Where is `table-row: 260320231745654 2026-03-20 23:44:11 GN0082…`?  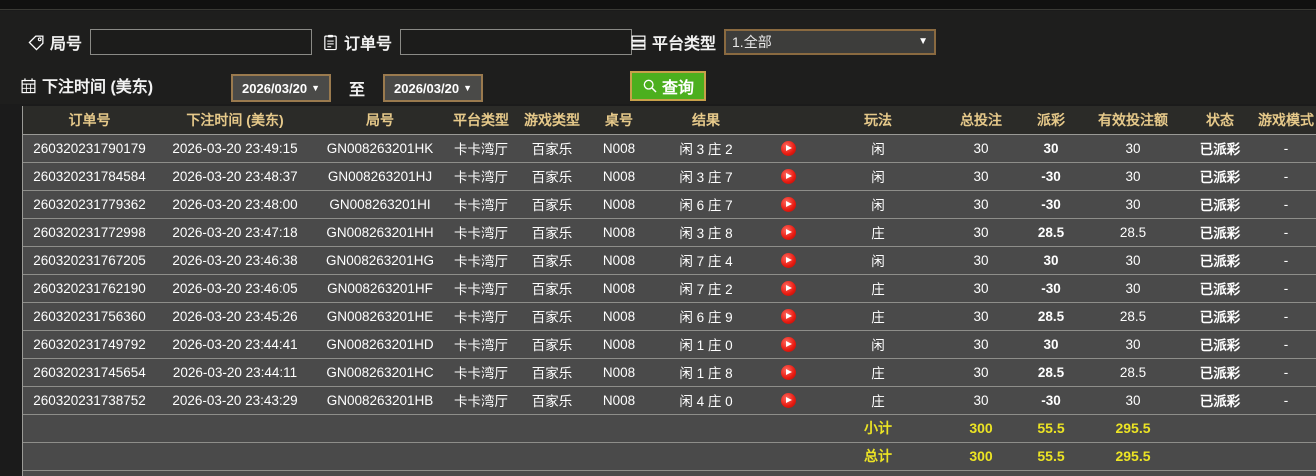
table-row: 260320231745654 2026-03-20 23:44:11 GN0082… is located at coordinates (669, 372).